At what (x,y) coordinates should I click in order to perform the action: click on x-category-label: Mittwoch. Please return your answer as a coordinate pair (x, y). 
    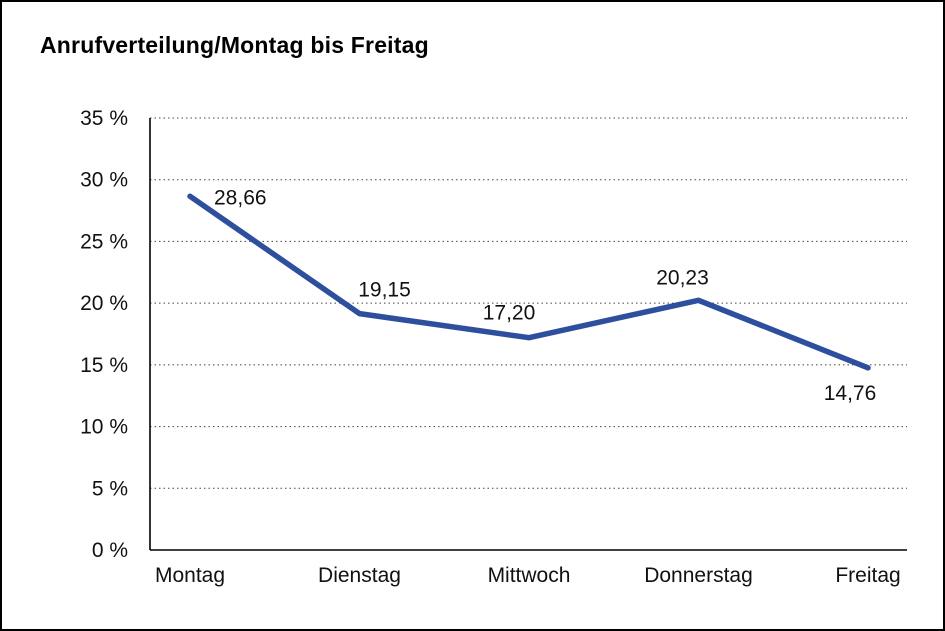
    Looking at the image, I should click on (529, 575).